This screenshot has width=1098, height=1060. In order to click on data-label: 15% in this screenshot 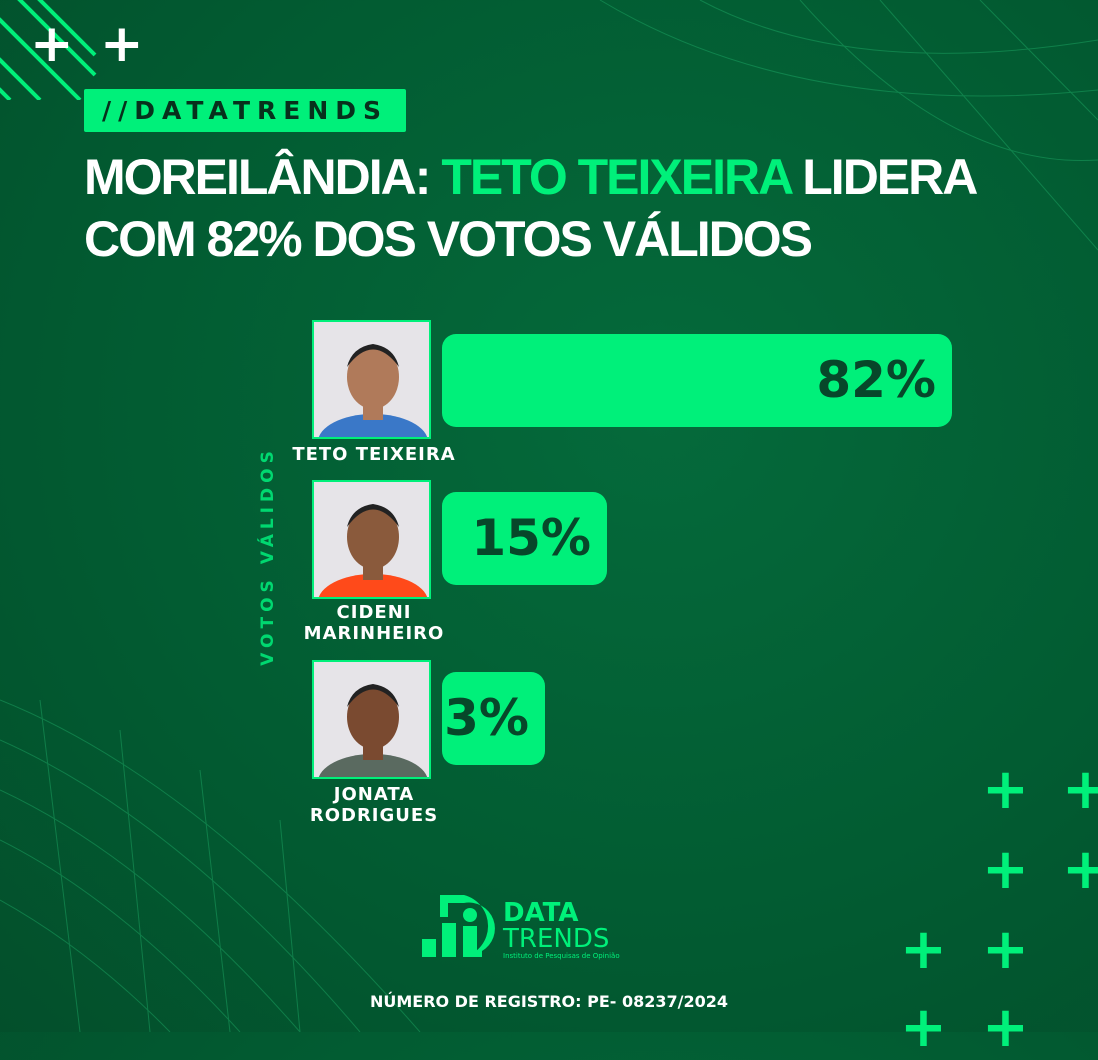, I will do `click(531, 538)`.